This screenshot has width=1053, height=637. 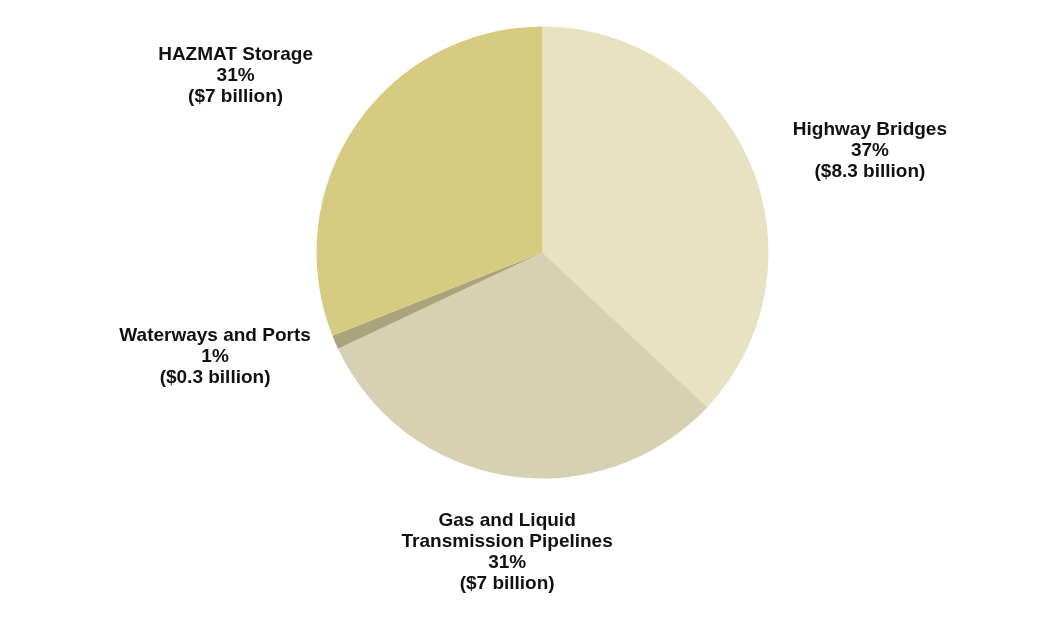 I want to click on slice-label: Waterways and Ports, so click(x=215, y=335).